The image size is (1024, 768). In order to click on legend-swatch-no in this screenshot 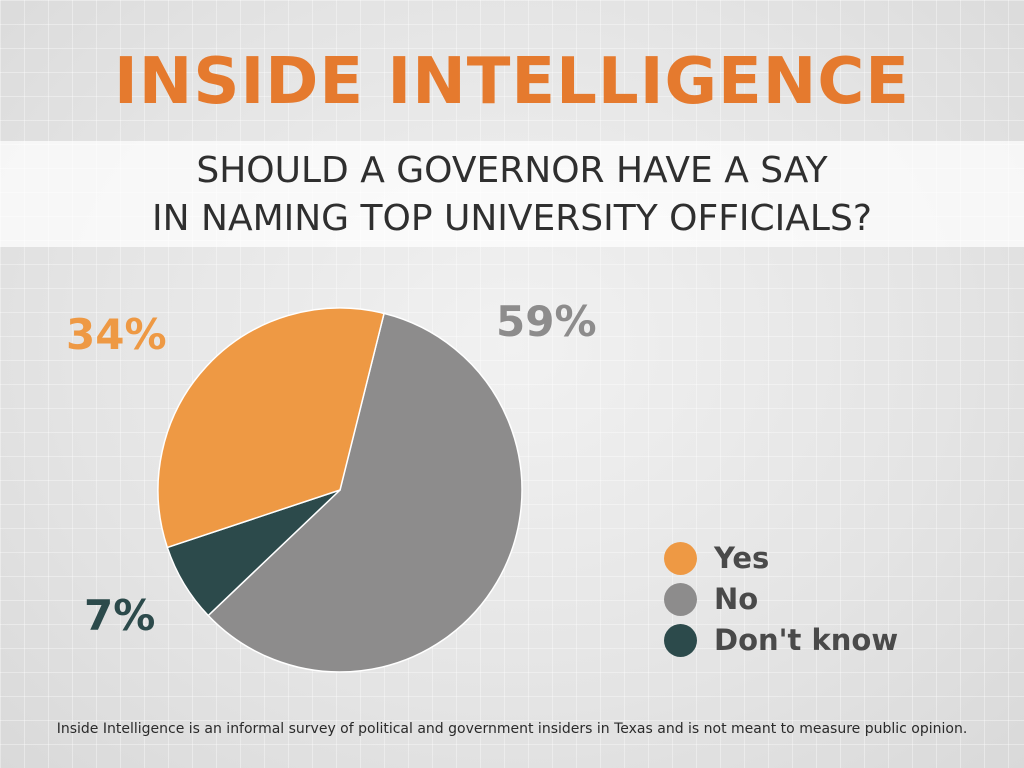, I will do `click(680, 599)`.